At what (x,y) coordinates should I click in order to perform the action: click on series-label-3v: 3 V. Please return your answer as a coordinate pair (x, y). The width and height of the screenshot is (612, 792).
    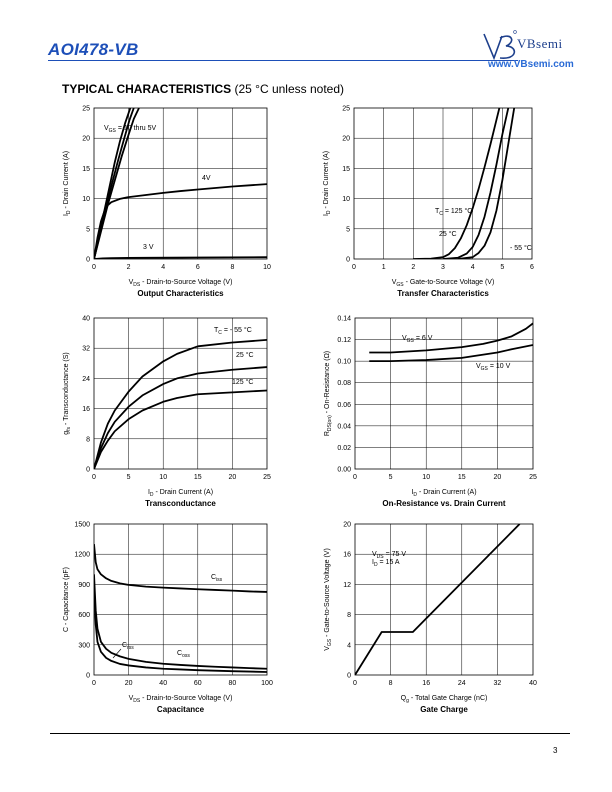
    Looking at the image, I should click on (148, 247).